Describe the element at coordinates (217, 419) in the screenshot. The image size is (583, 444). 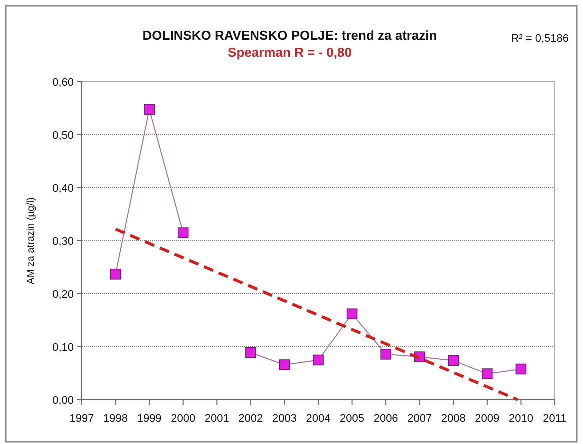
I see `x-tick-label: 2001` at that location.